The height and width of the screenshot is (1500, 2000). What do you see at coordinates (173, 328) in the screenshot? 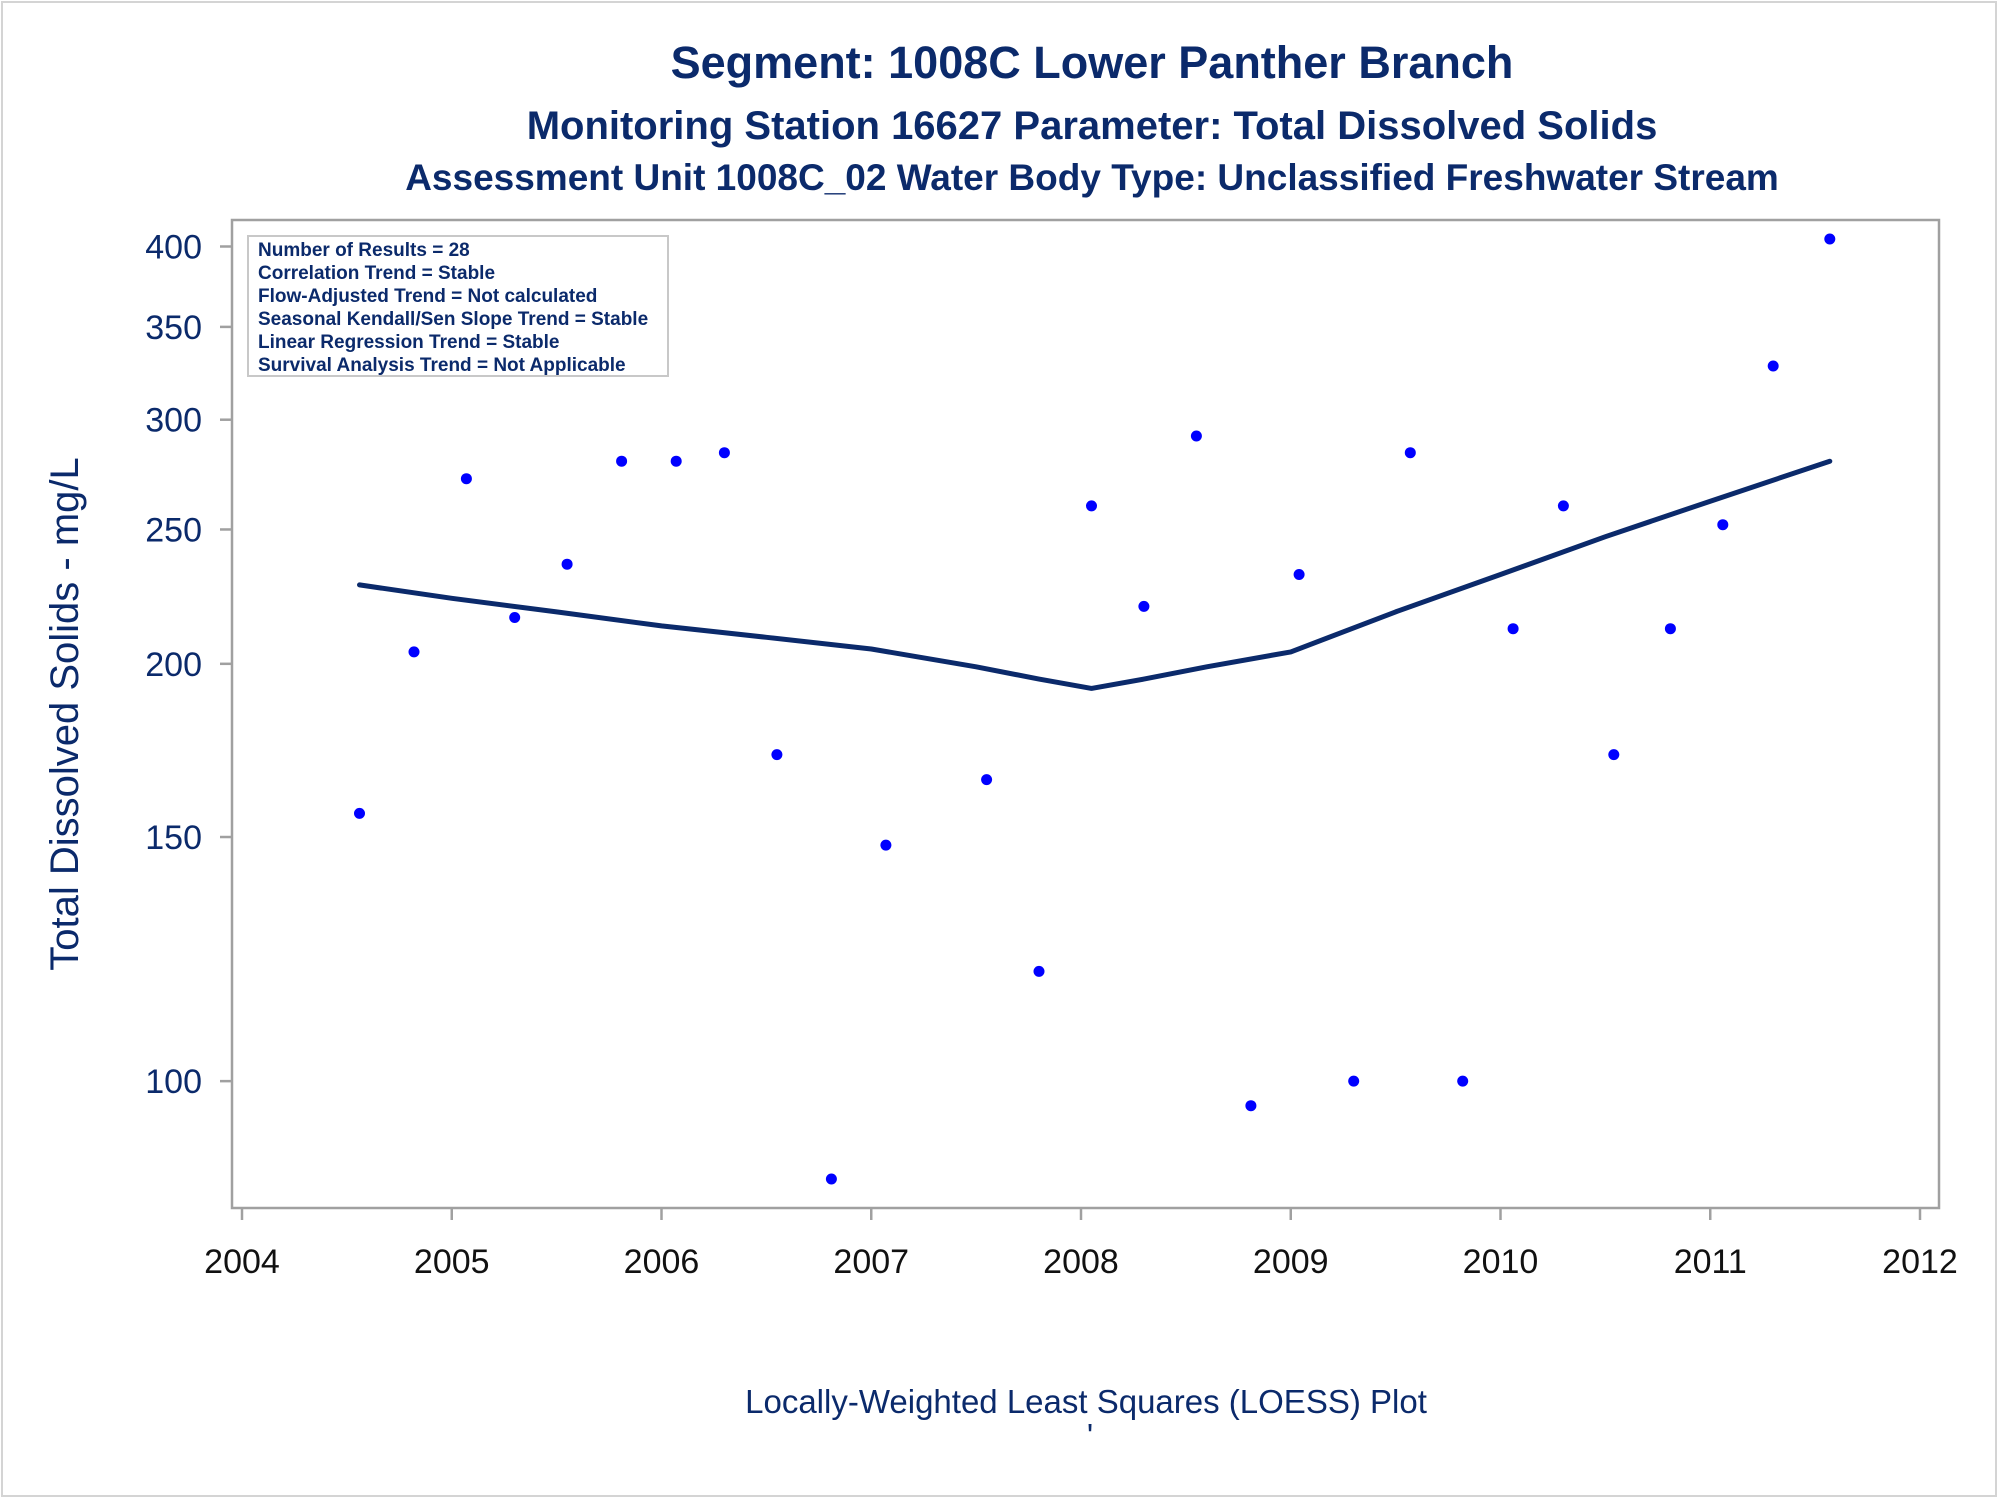
I see `y-tick-label: 350` at bounding box center [173, 328].